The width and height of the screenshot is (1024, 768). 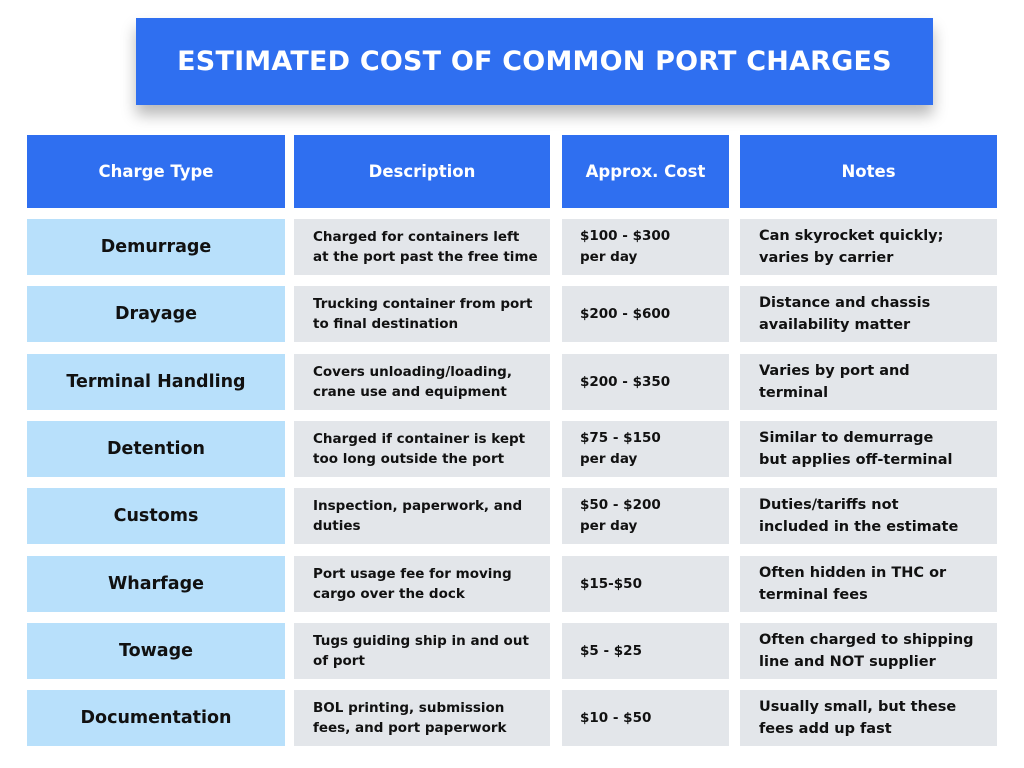 I want to click on page-title: ESTIMATED COST OF COMMON PORT CHARGES, so click(x=534, y=61).